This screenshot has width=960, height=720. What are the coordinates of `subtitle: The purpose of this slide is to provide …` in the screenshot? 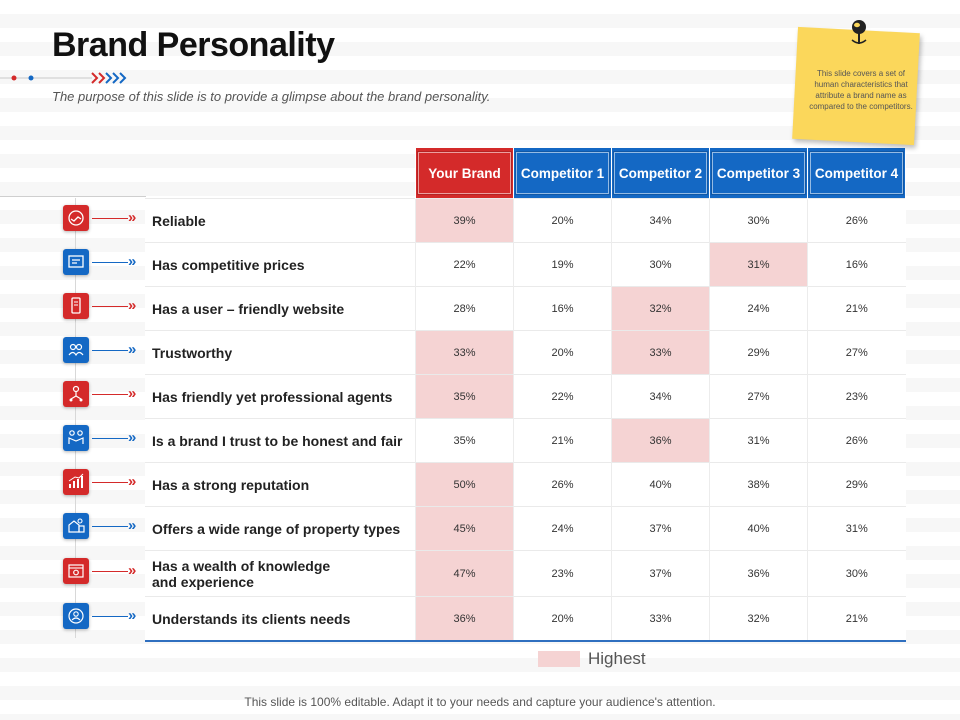 It's located at (271, 96).